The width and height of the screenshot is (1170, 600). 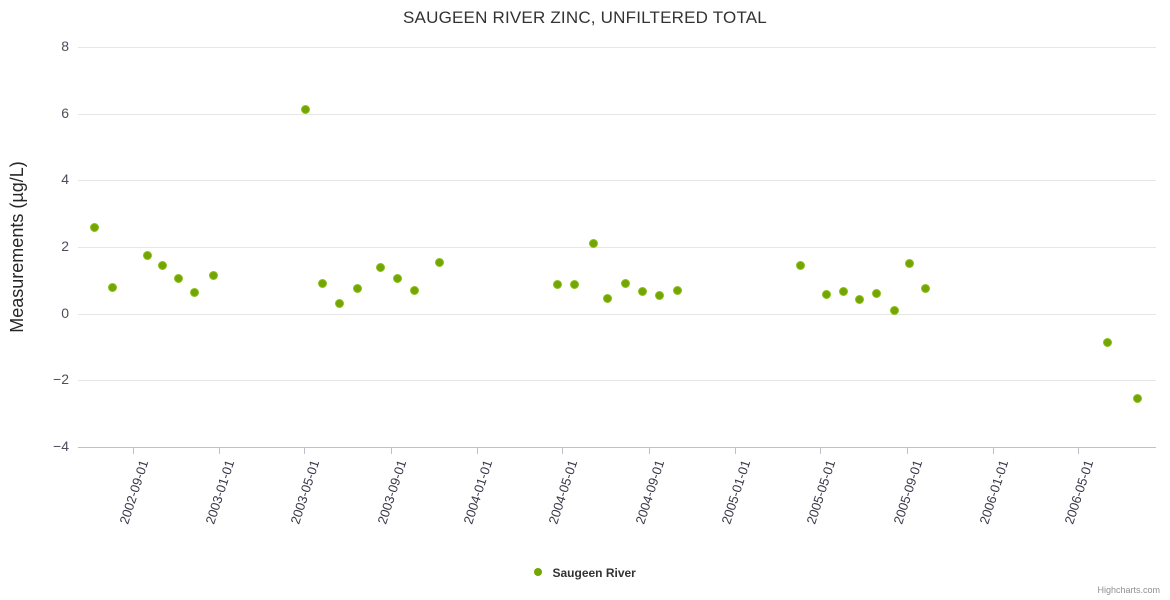 I want to click on gridline-y--2, so click(x=617, y=381).